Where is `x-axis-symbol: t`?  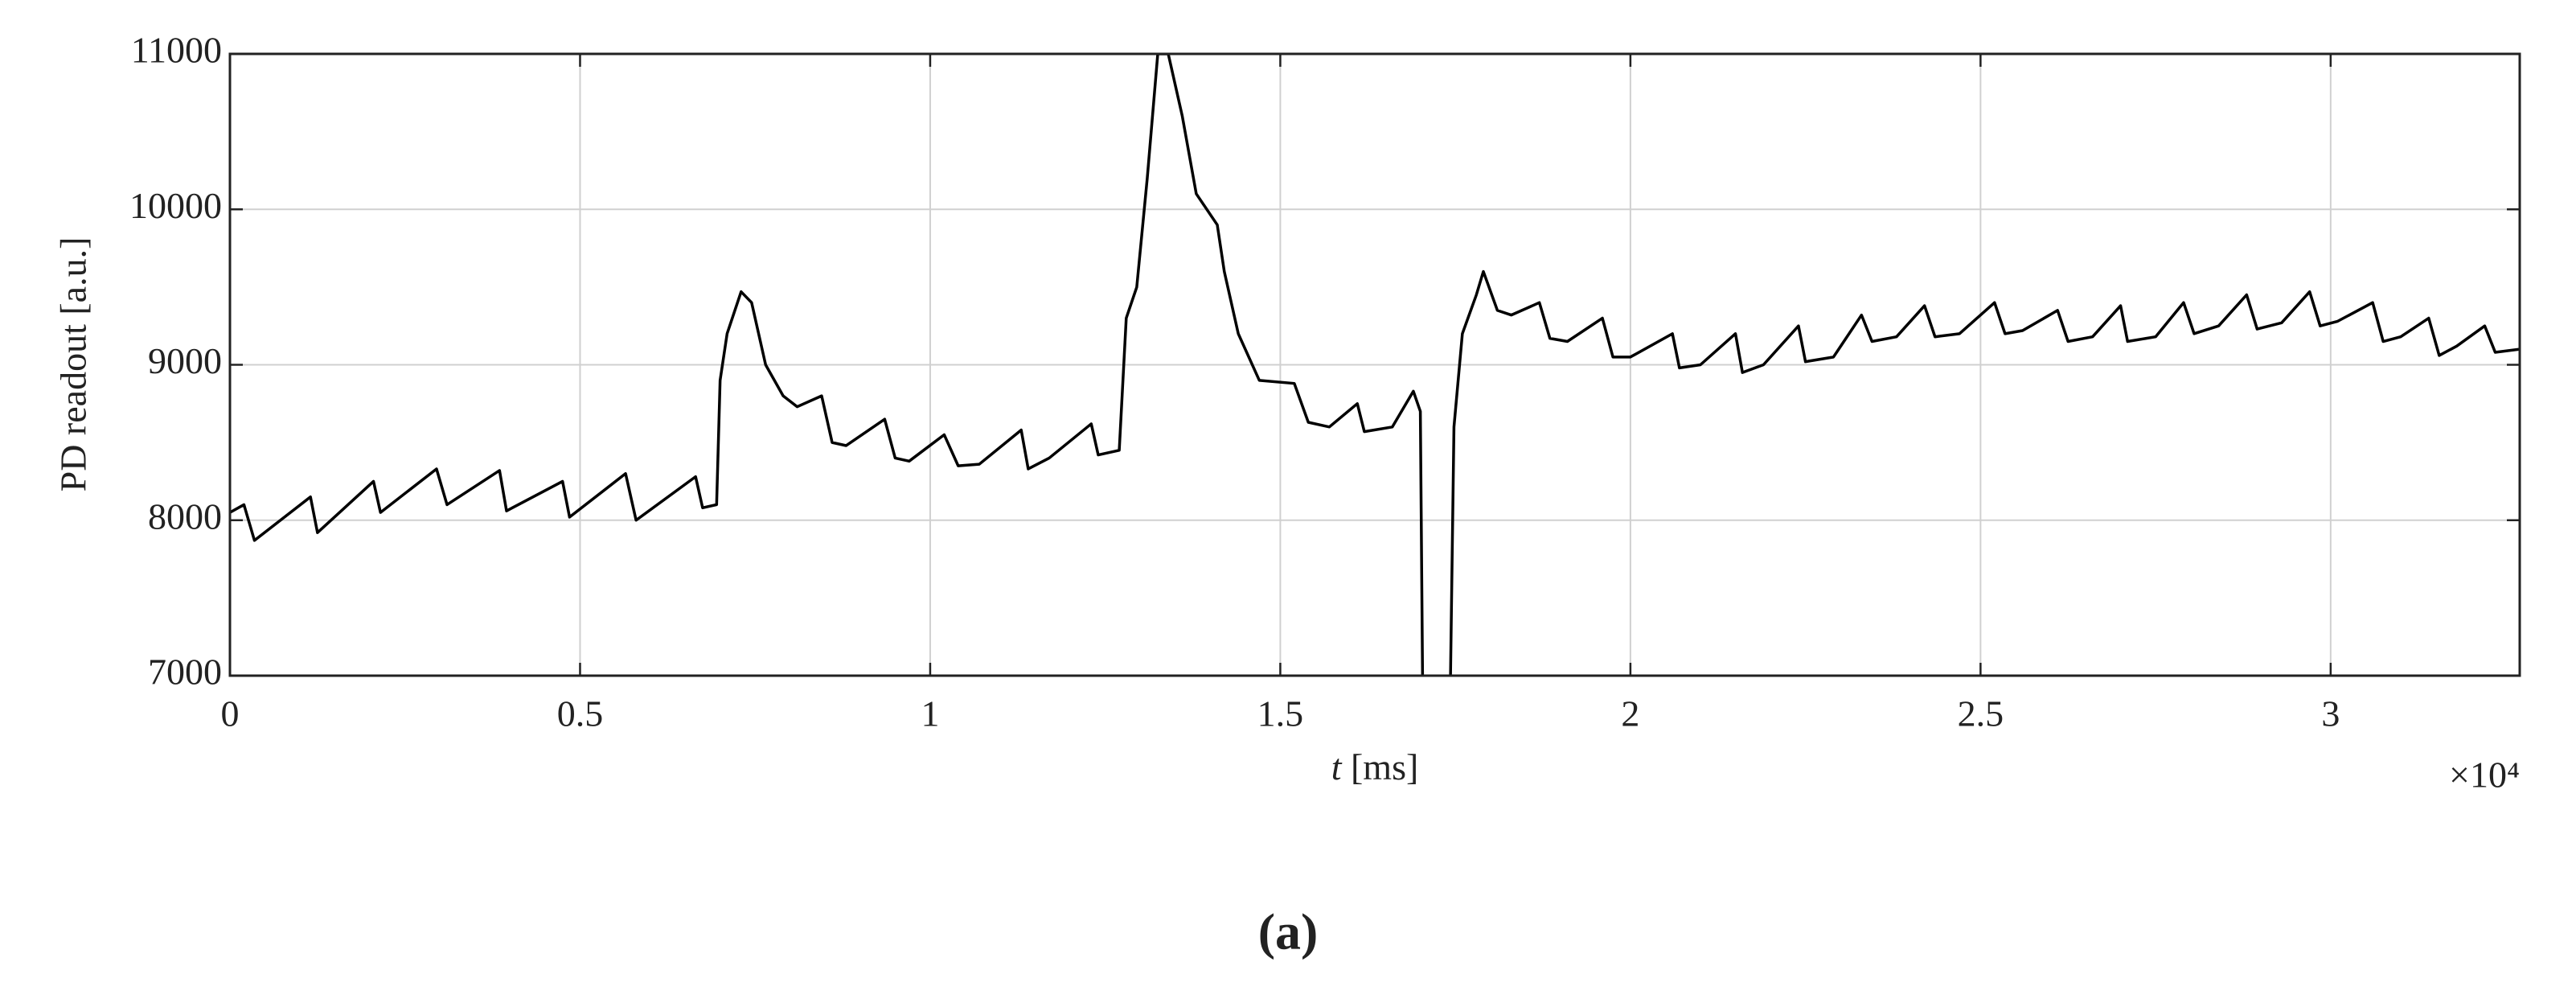
x-axis-symbol: t is located at coordinates (1337, 766).